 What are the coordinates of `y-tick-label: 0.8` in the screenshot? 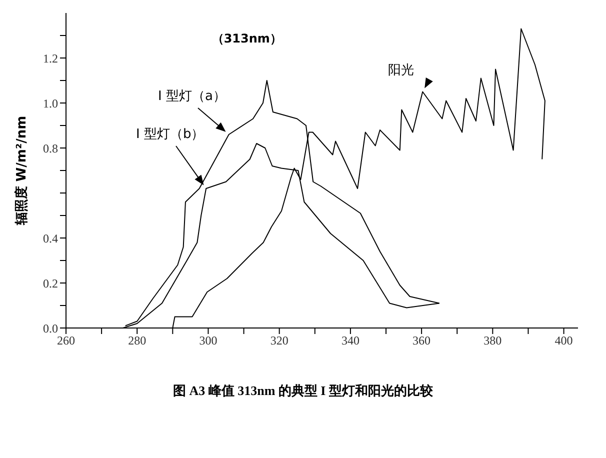 It's located at (50, 148).